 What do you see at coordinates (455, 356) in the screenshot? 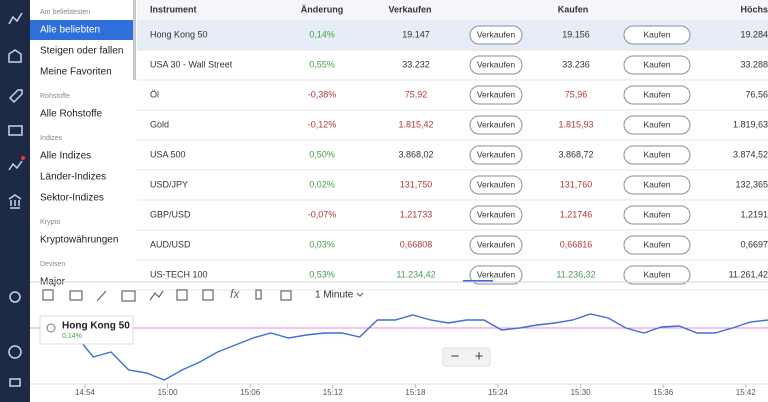
I see `zoom-out: −` at bounding box center [455, 356].